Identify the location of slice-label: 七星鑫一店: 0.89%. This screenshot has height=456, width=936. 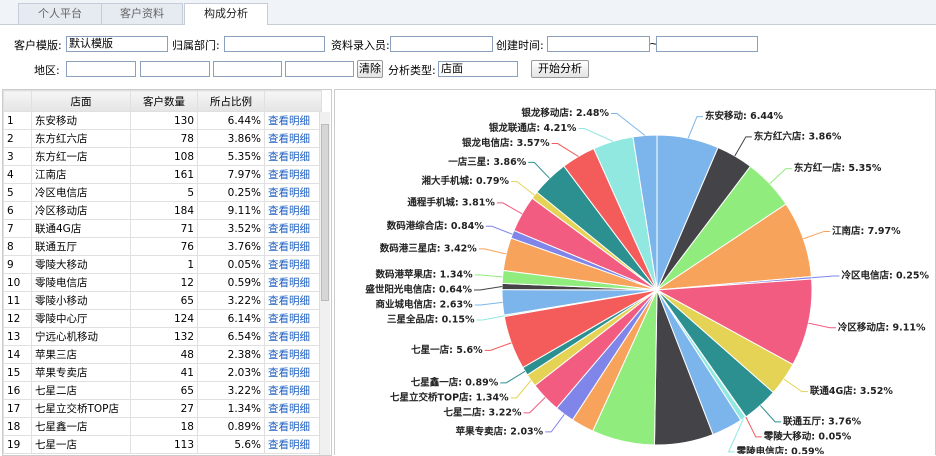
(455, 382).